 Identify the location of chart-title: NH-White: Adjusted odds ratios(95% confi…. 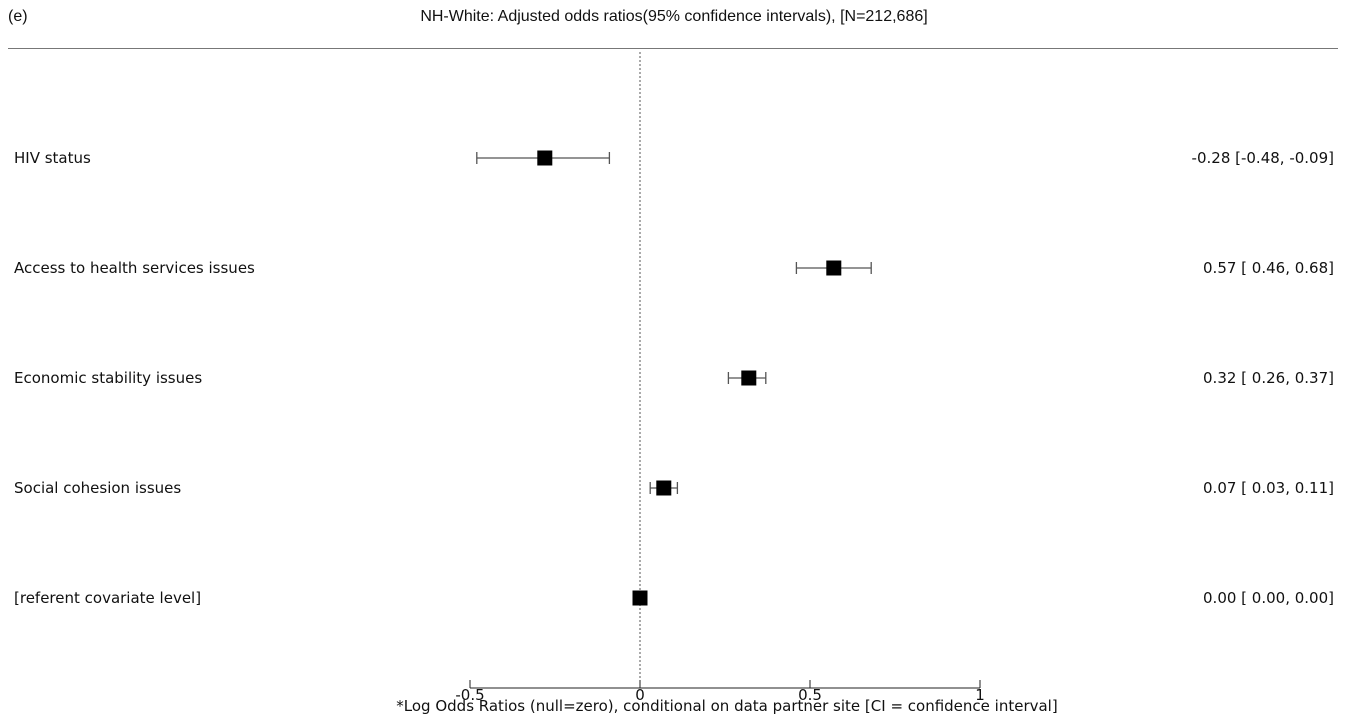
(674, 16).